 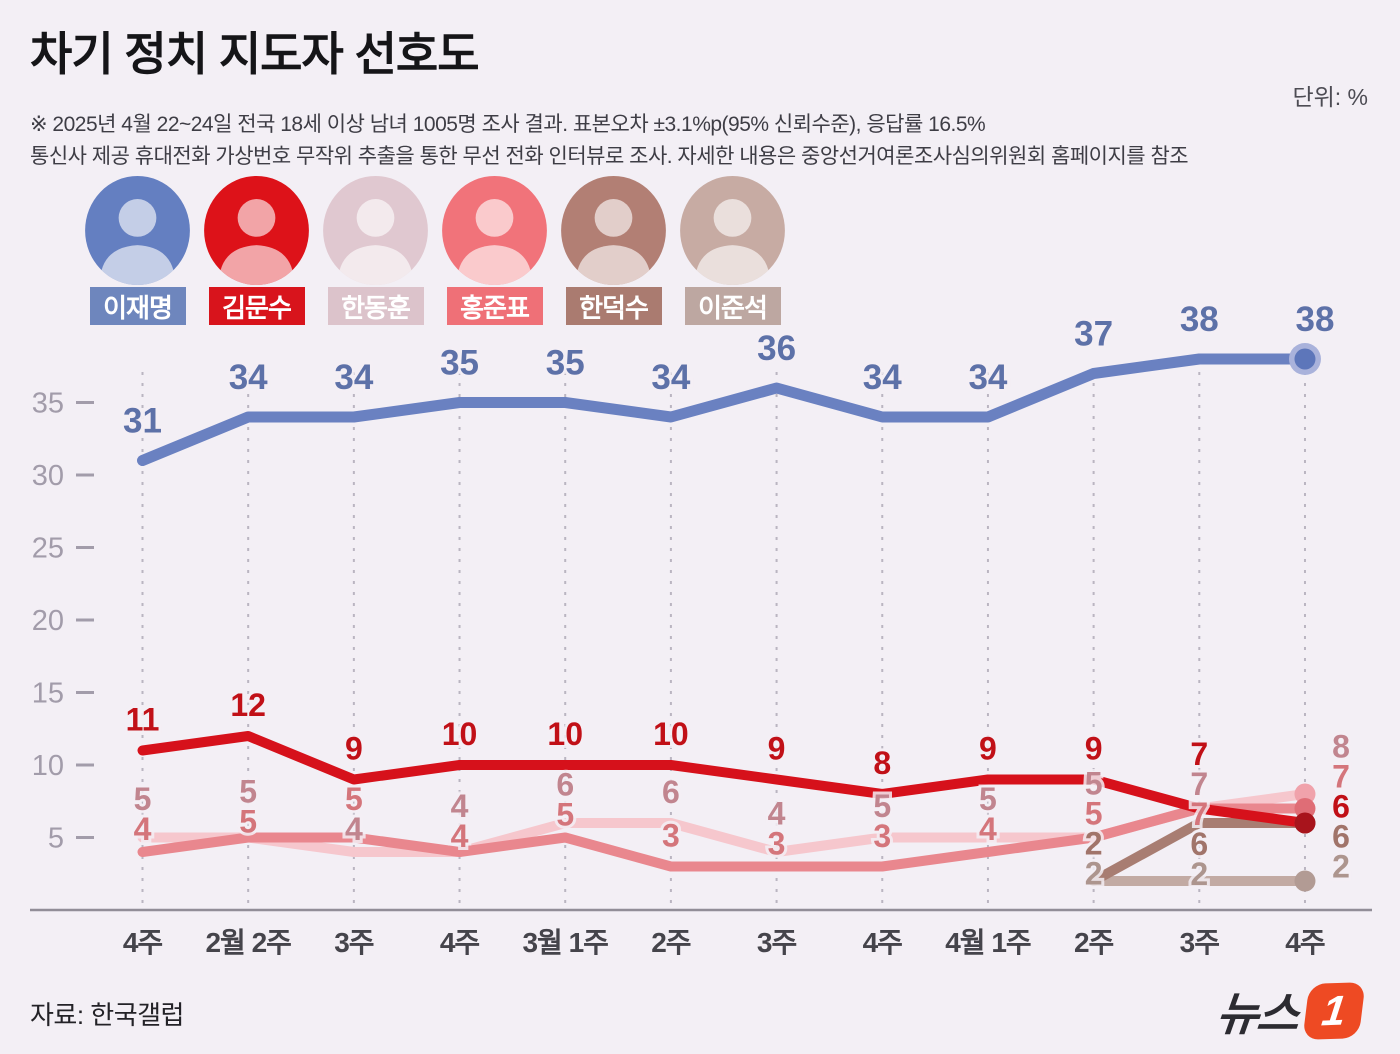 I want to click on series-line-김문수, so click(x=723, y=779).